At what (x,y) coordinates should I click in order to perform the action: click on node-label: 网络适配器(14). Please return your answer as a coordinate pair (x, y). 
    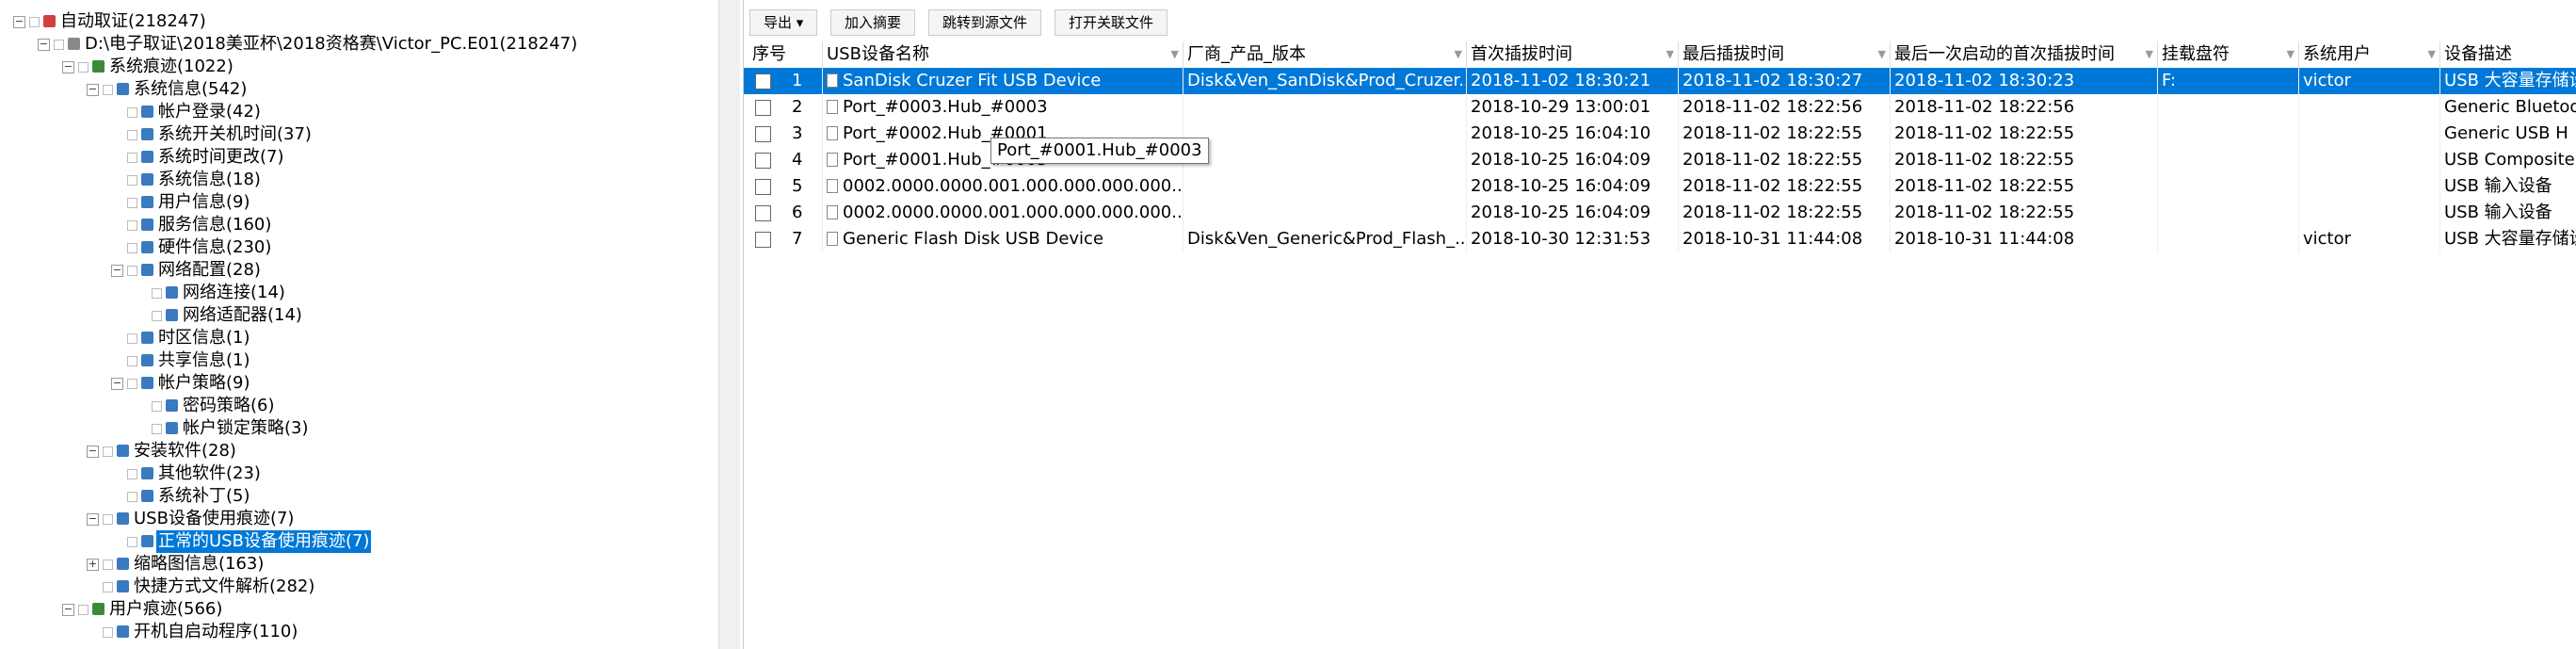
    Looking at the image, I should click on (242, 315).